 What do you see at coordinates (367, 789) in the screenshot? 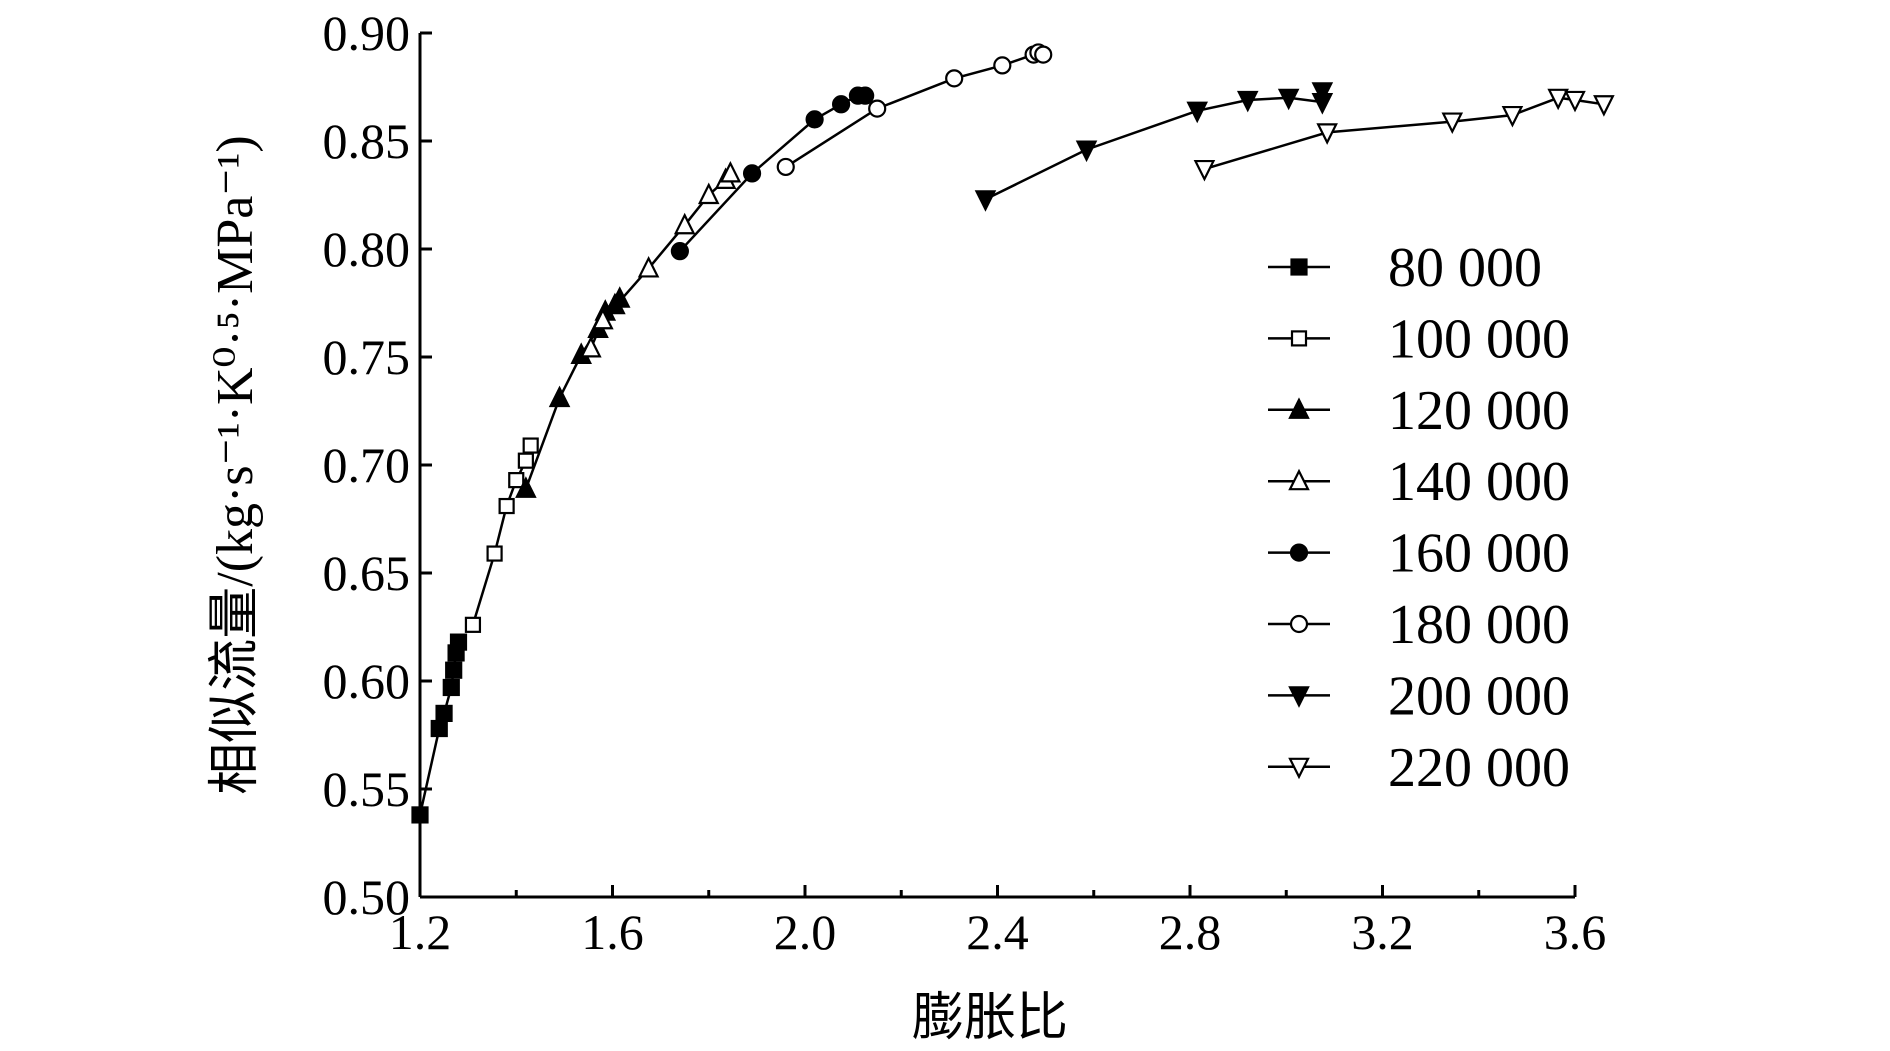
I see `y-tick-label: 0.55` at bounding box center [367, 789].